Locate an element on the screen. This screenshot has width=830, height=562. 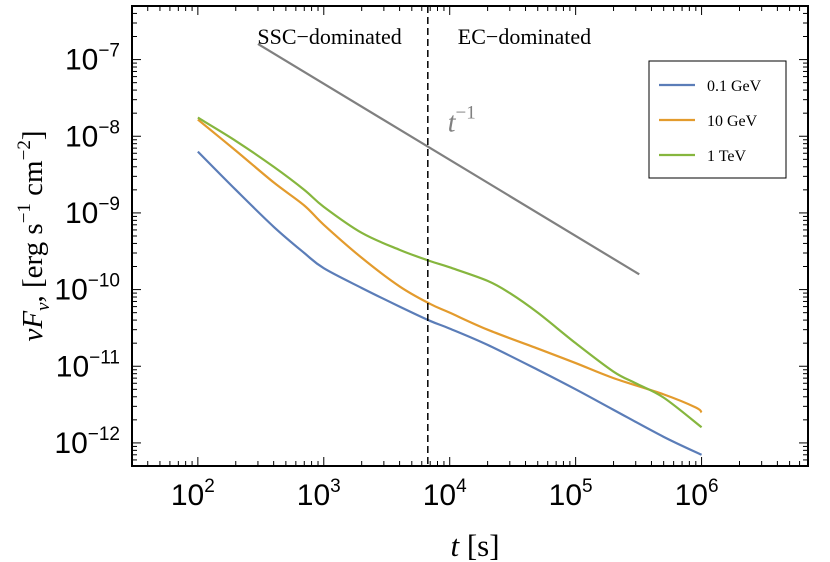
x-tick-label: 10⁶ is located at coordinates (697, 494).